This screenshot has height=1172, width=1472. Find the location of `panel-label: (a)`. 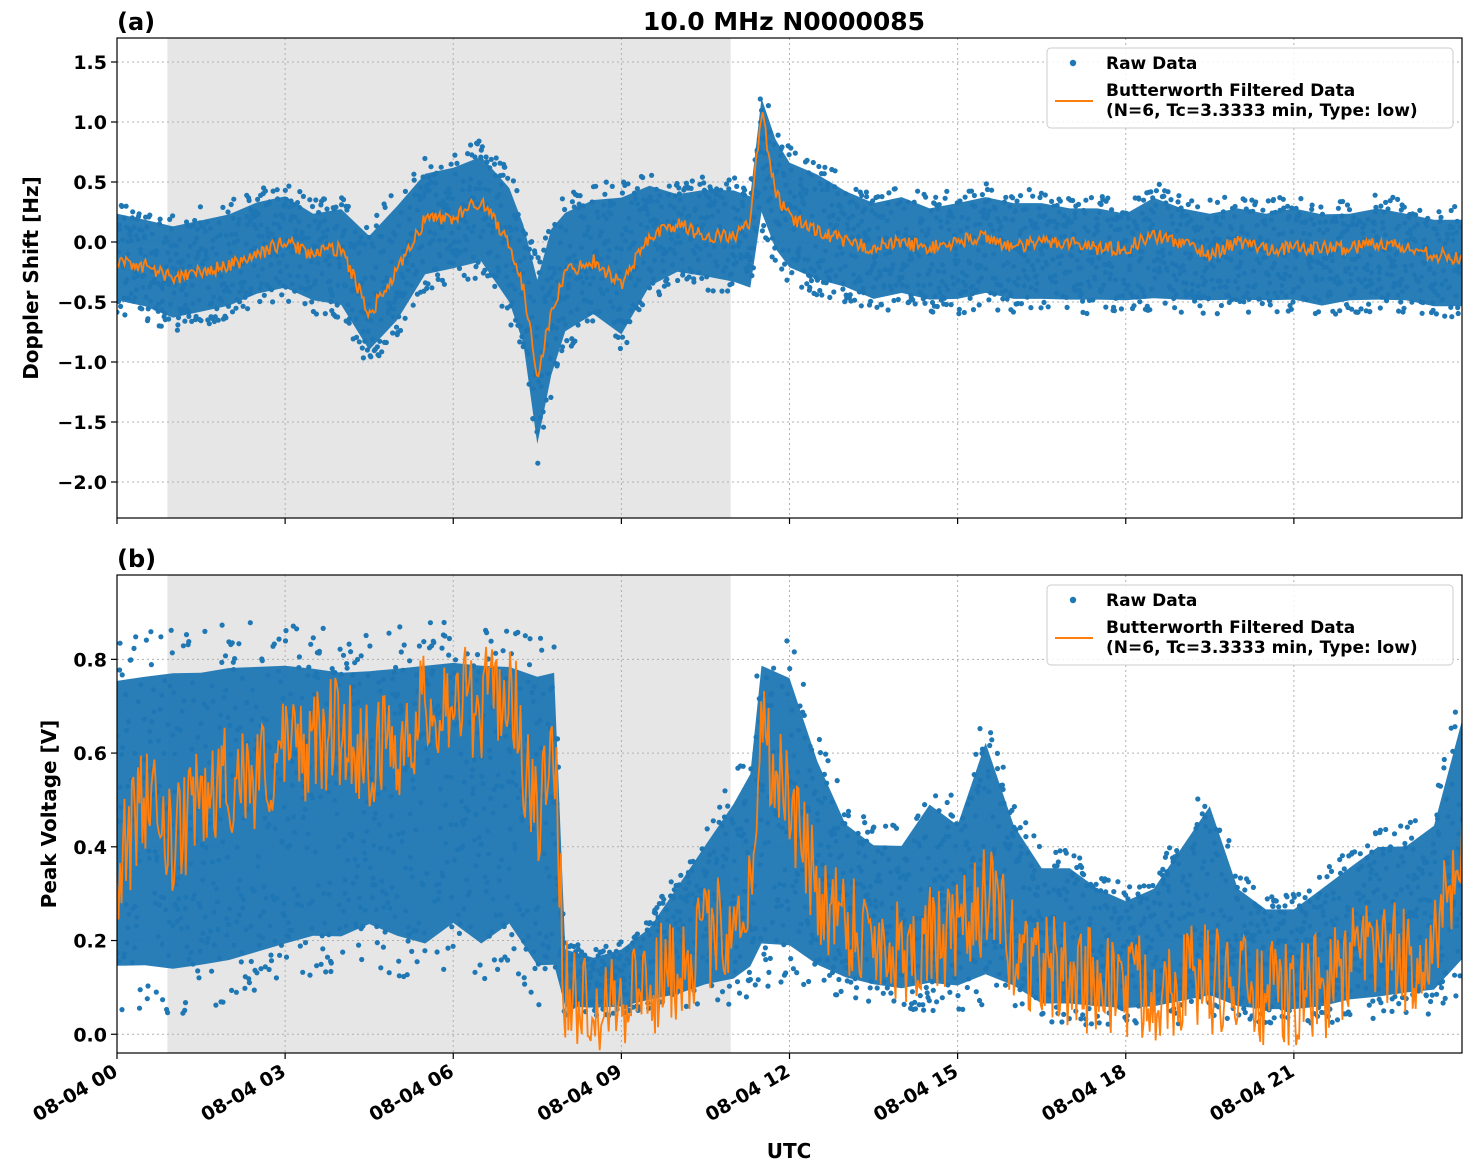

panel-label: (a) is located at coordinates (136, 22).